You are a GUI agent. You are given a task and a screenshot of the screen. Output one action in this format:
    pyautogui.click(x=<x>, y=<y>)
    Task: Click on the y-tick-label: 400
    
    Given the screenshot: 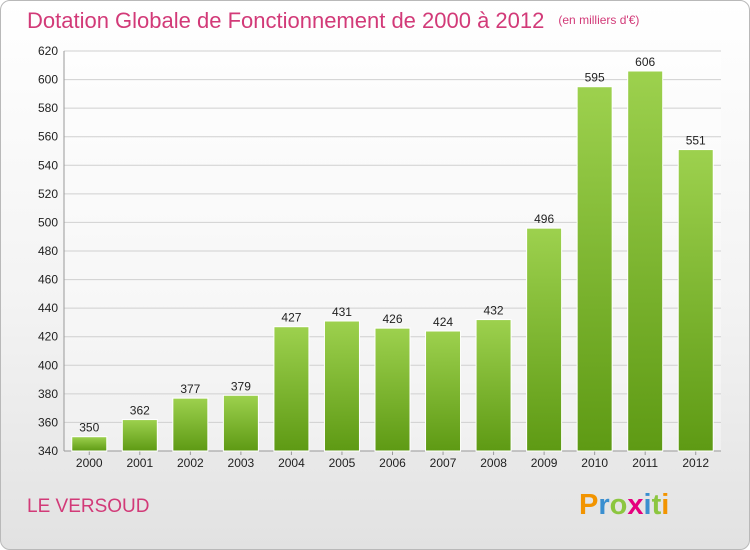 What is the action you would take?
    pyautogui.click(x=48, y=365)
    